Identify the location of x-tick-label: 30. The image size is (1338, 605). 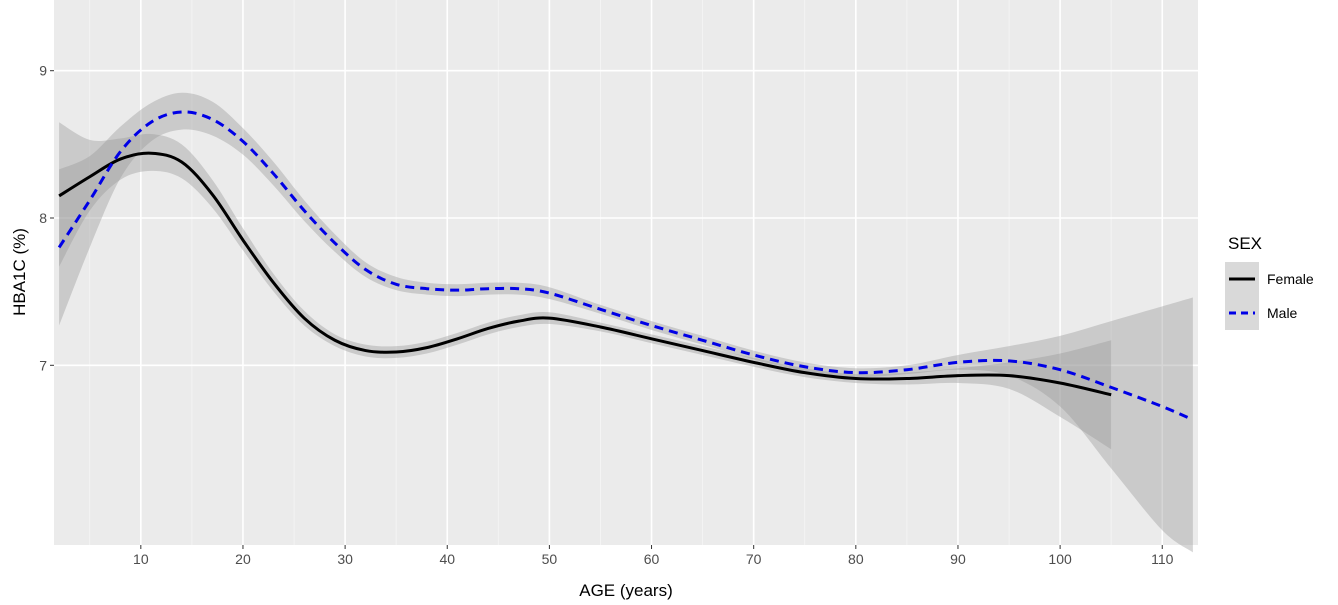
(345, 559).